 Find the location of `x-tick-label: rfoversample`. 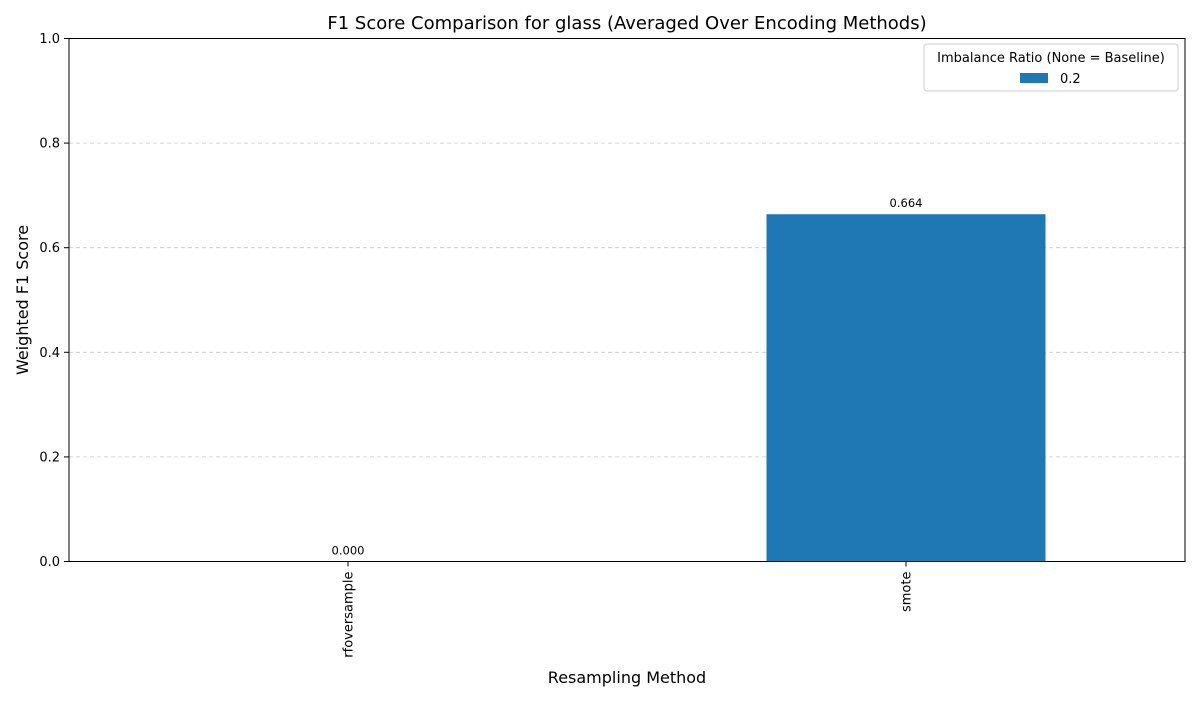

x-tick-label: rfoversample is located at coordinates (349, 615).